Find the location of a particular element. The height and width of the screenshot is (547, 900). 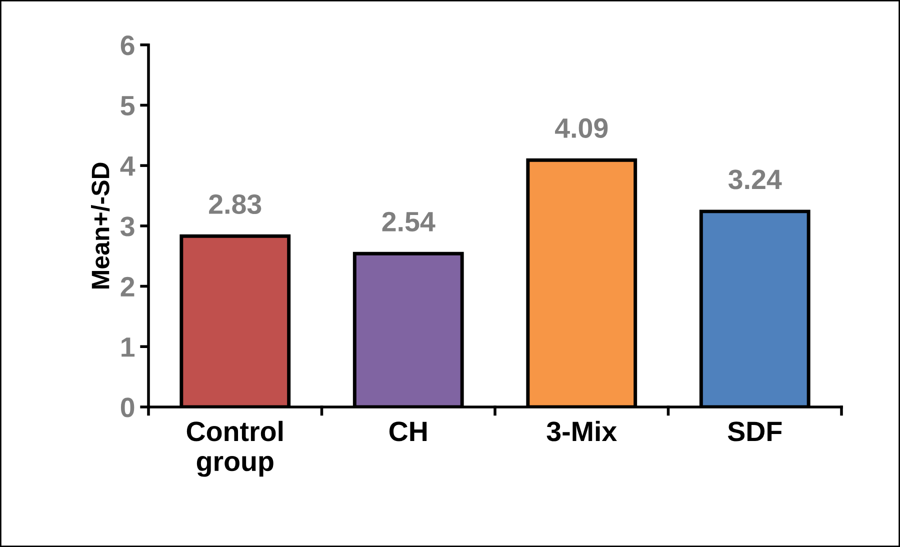

y-axis-title: Mean+/-SD is located at coordinates (100, 225).